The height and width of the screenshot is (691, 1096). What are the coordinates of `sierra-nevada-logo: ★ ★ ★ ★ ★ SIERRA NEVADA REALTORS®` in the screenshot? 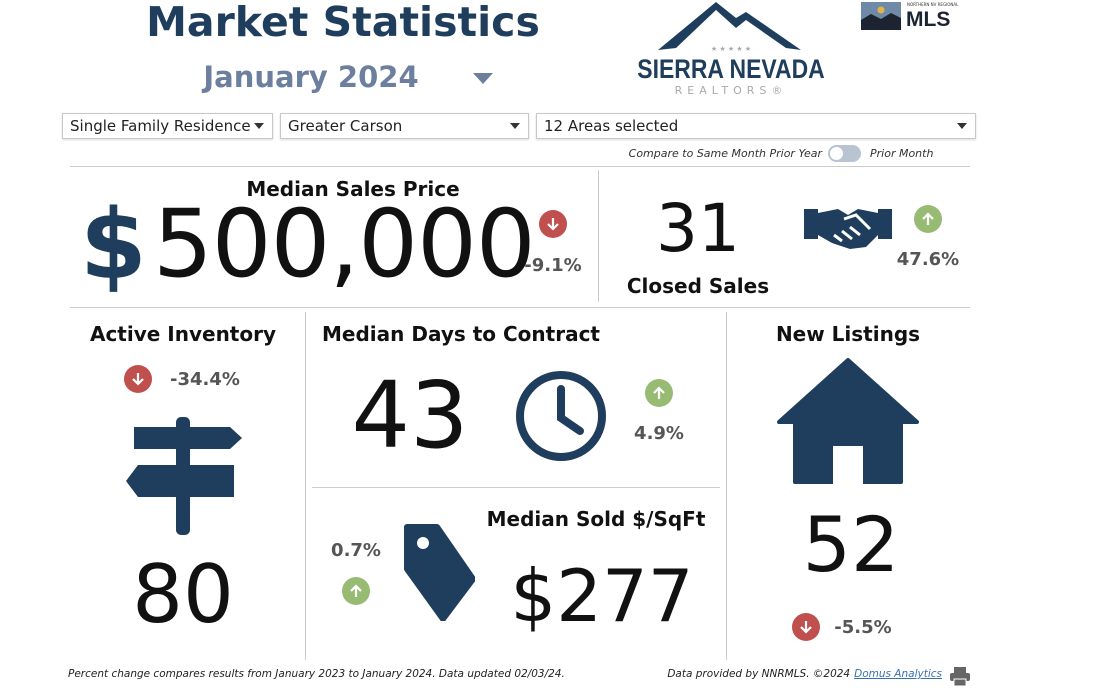 It's located at (731, 50).